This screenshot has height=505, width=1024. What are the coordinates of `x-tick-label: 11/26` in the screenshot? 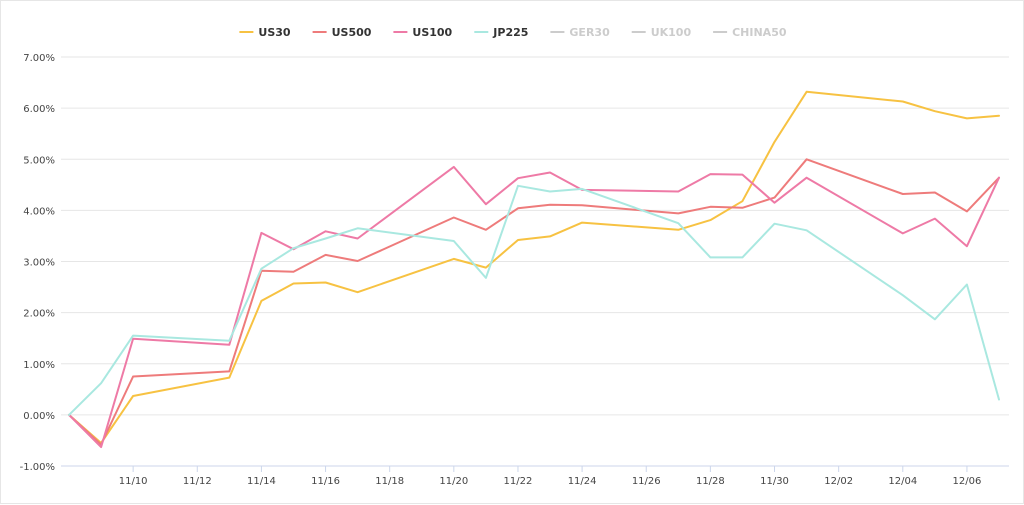 It's located at (646, 481).